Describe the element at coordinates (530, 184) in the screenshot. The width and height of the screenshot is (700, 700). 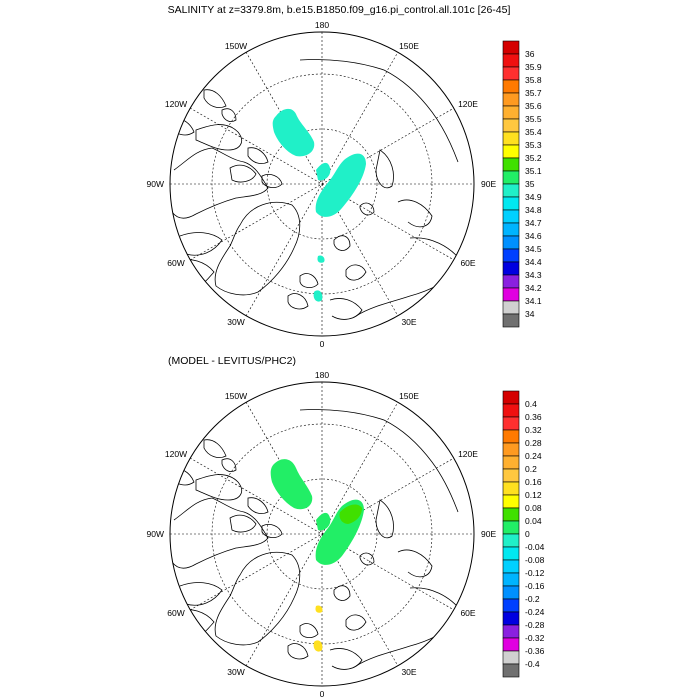
I see `salinity-colorbar-tick-label: 35` at that location.